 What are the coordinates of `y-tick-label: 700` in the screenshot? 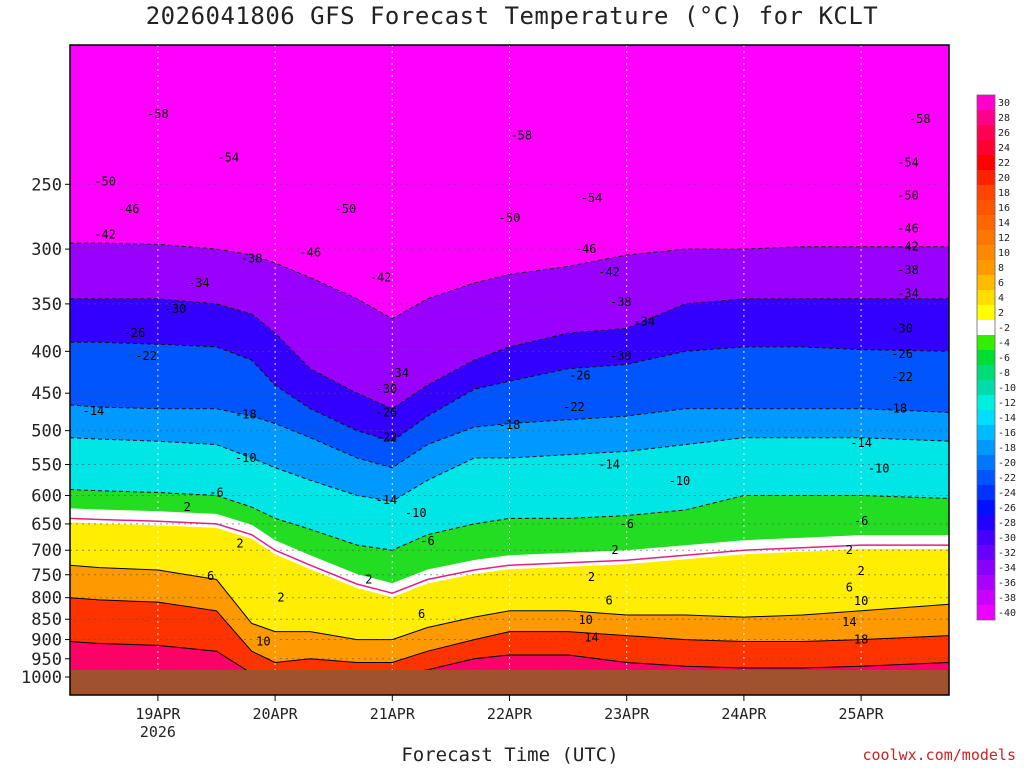 It's located at (46, 551).